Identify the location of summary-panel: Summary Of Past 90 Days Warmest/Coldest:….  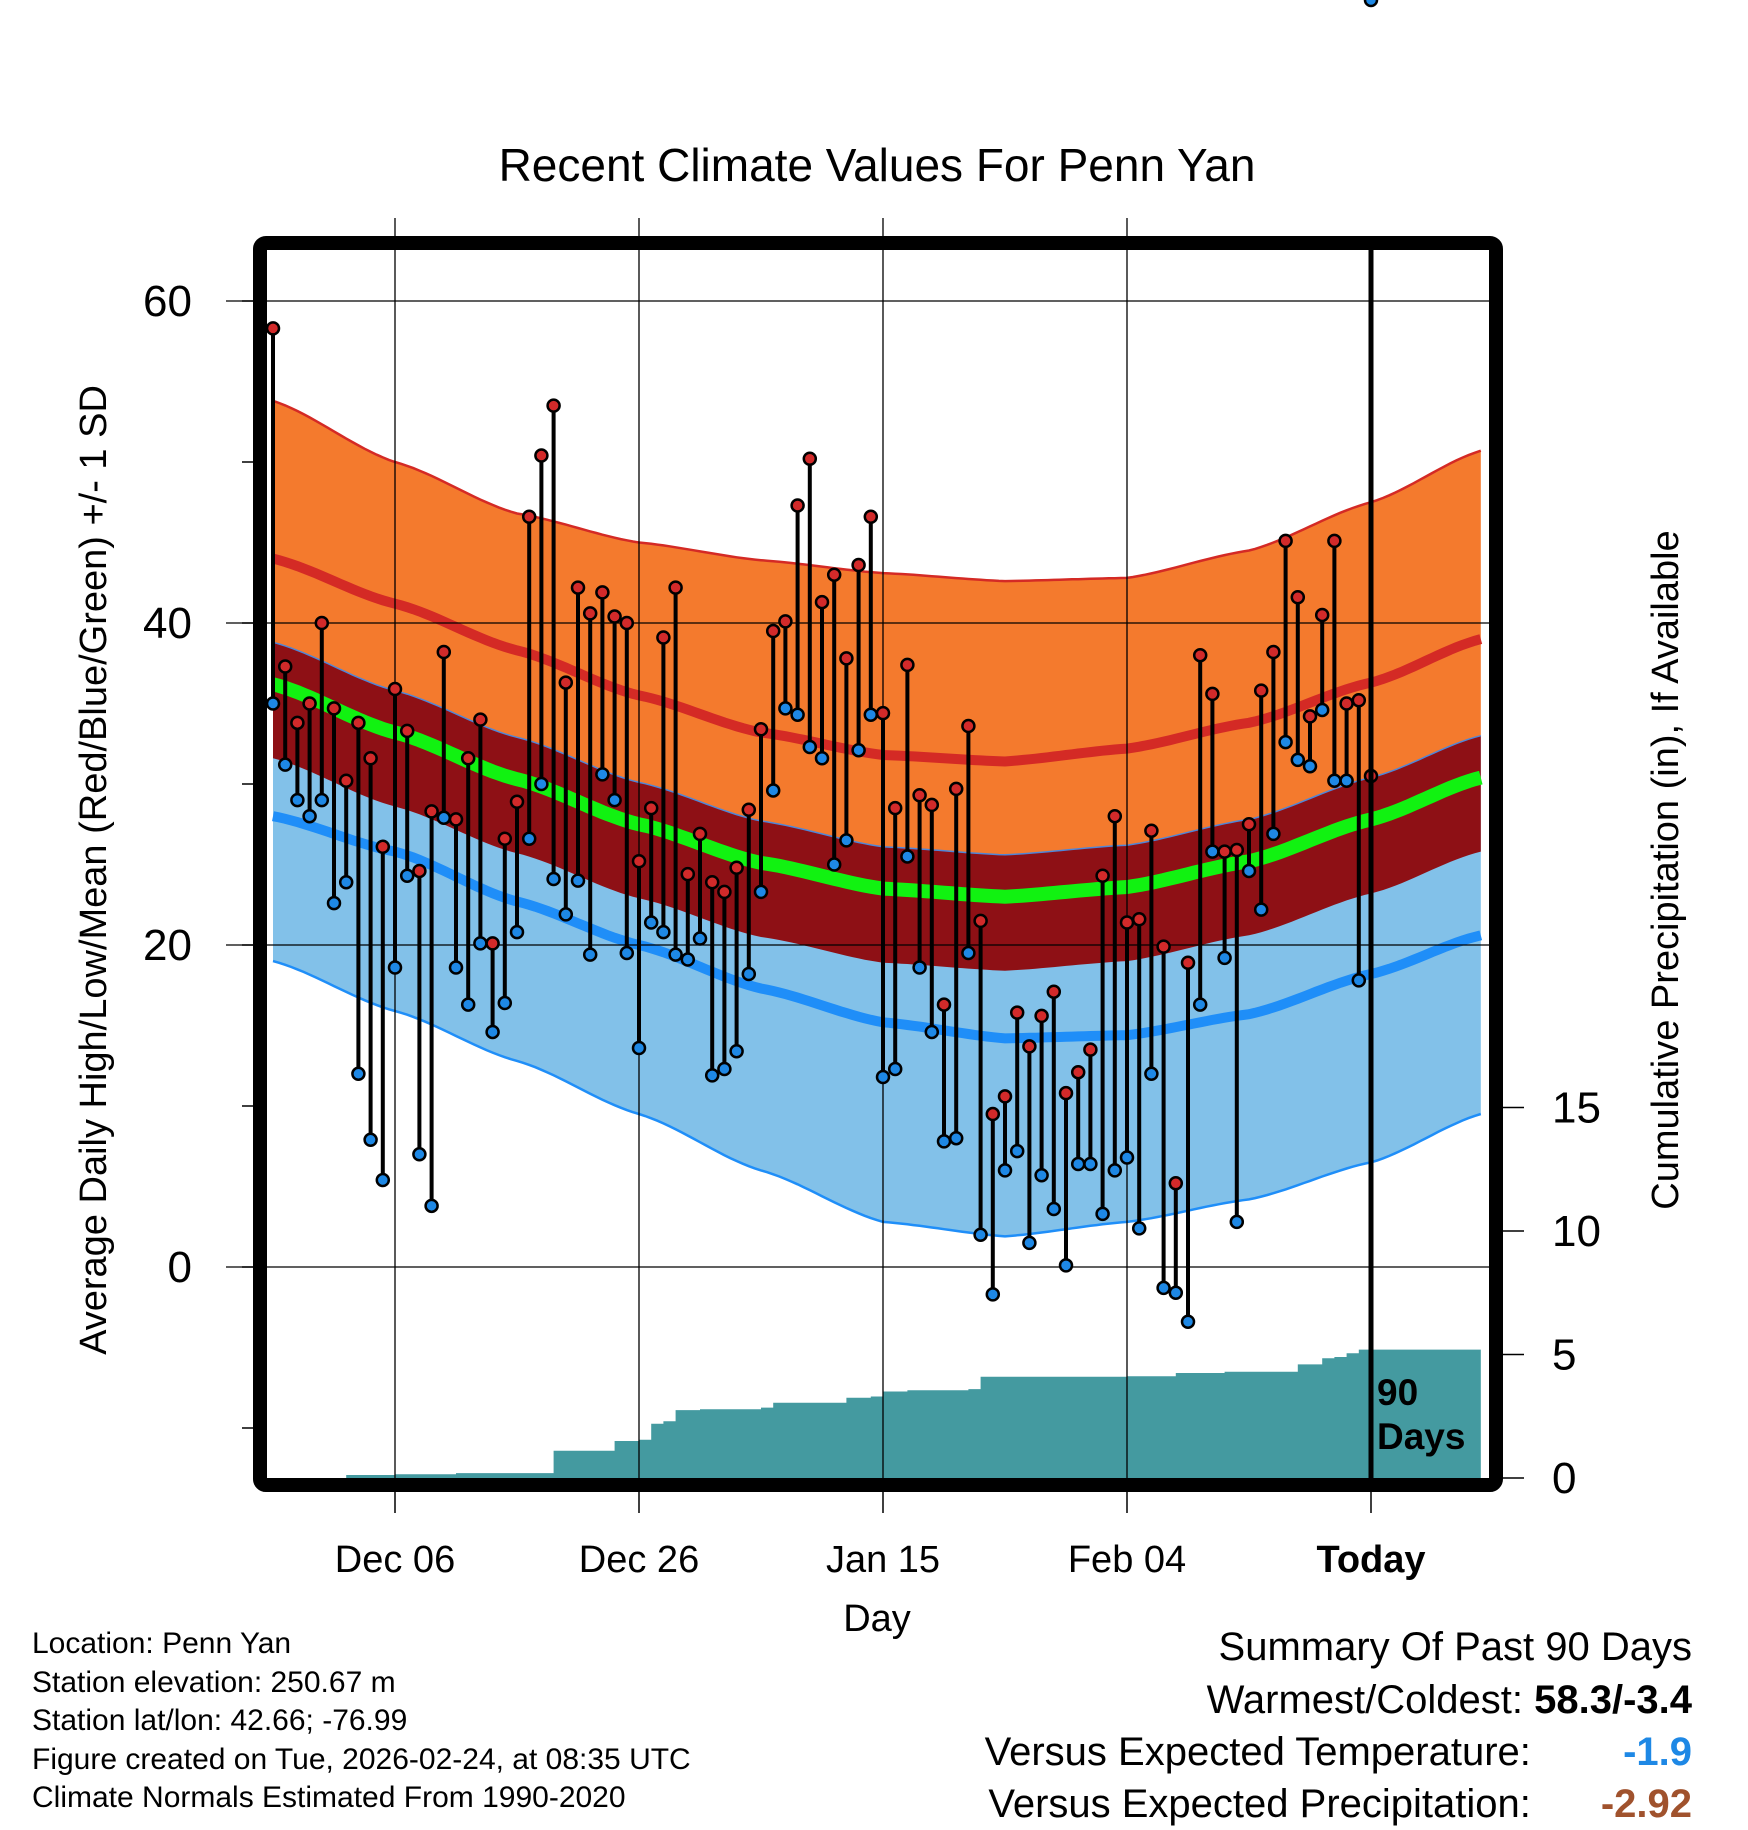
(1338, 1725).